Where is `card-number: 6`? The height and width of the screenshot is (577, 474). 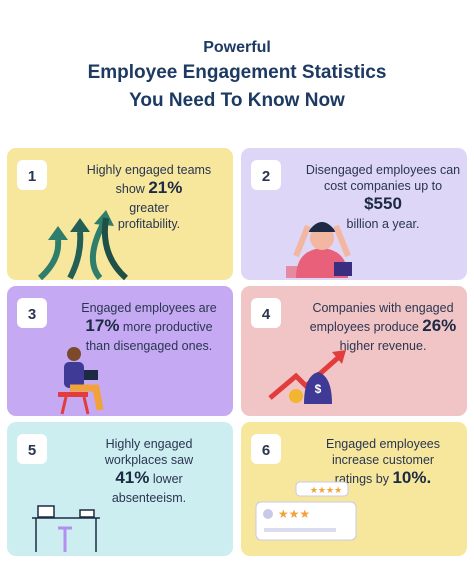 card-number: 6 is located at coordinates (266, 450).